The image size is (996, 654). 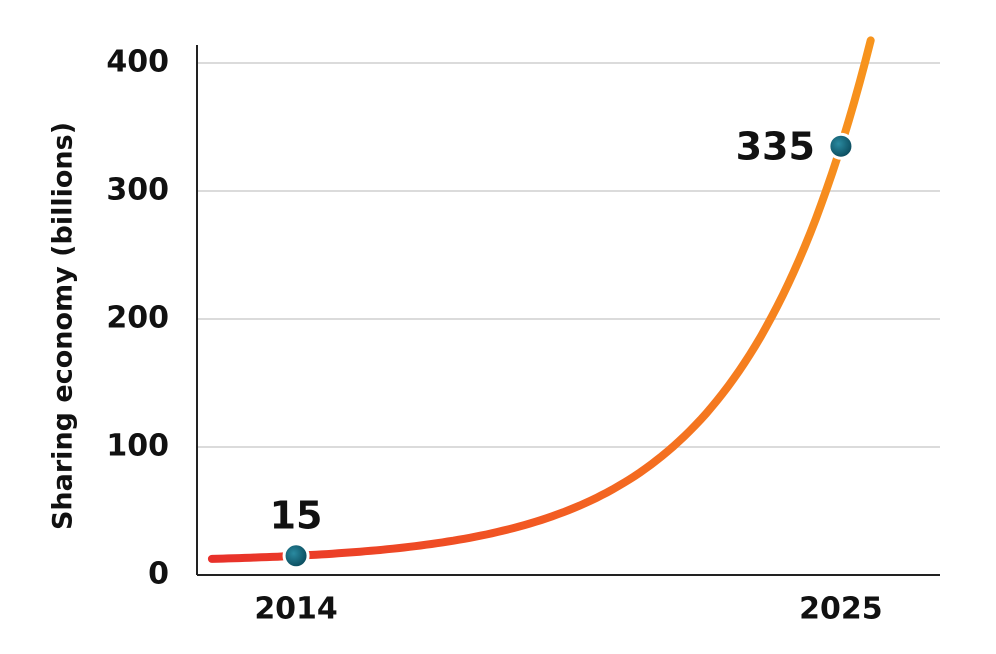 I want to click on y-tick-label: 100, so click(x=137, y=446).